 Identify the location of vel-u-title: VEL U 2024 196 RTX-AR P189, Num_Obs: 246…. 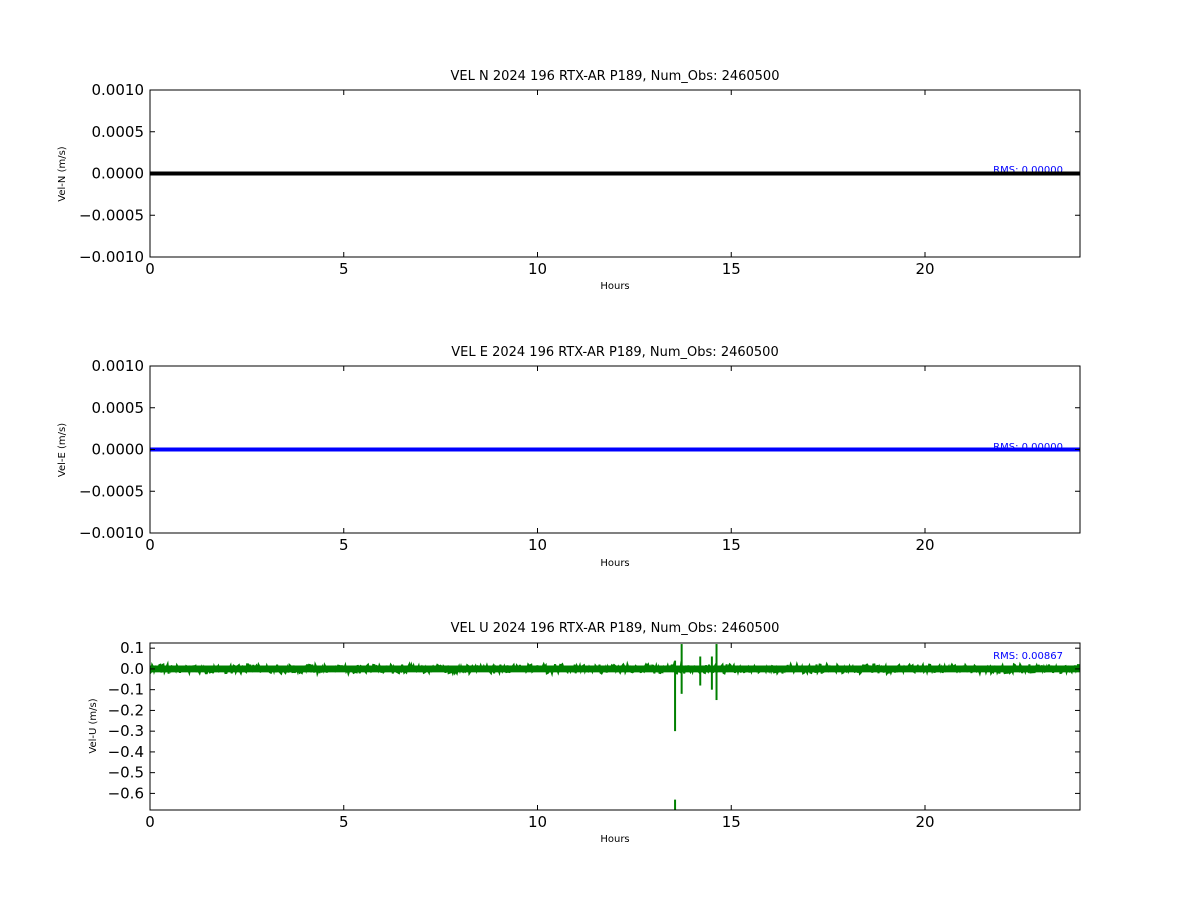
(615, 628).